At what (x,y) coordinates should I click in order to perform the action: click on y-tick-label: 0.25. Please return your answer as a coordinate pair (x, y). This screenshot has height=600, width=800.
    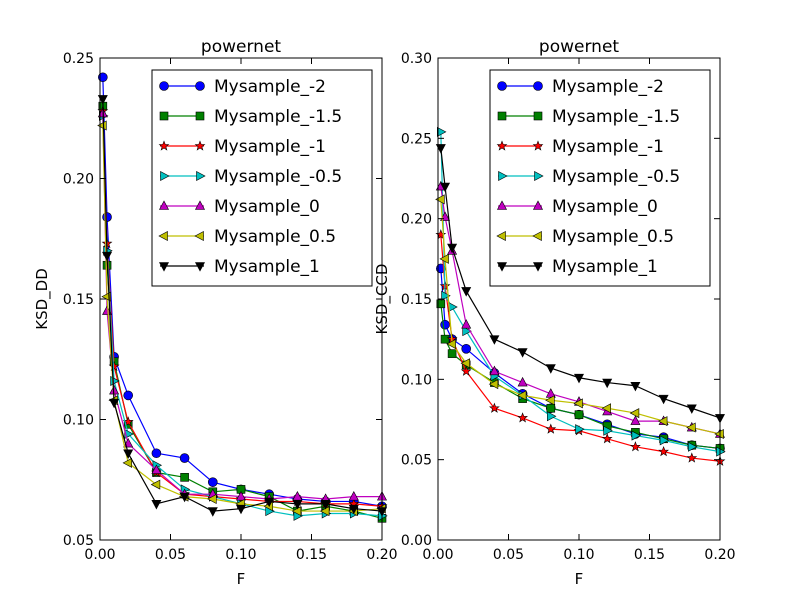
    Looking at the image, I should click on (416, 139).